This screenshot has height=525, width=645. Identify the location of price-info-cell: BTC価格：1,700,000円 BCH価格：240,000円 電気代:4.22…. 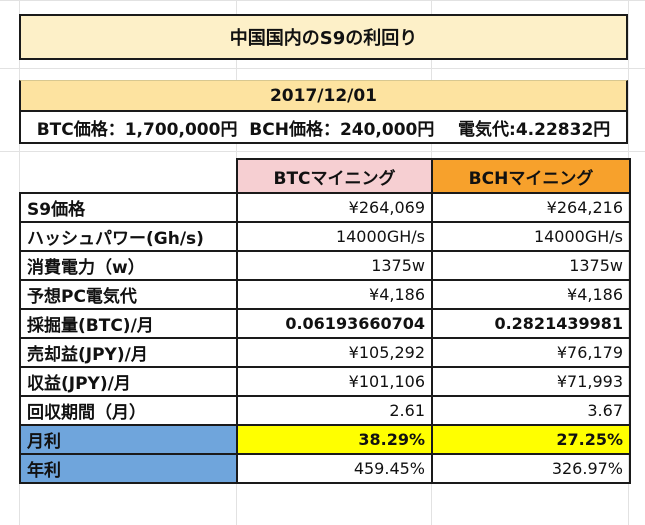
(323, 127).